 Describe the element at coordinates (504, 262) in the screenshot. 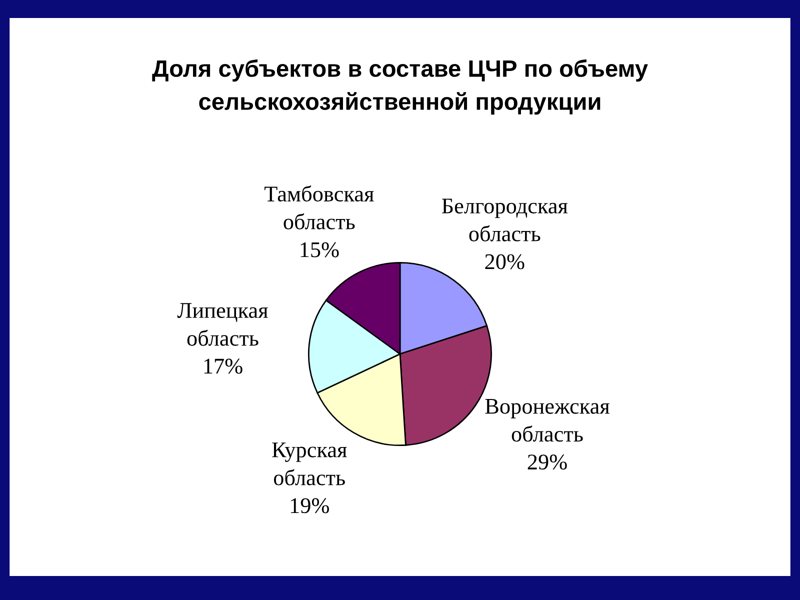

I see `data-label: 20%` at that location.